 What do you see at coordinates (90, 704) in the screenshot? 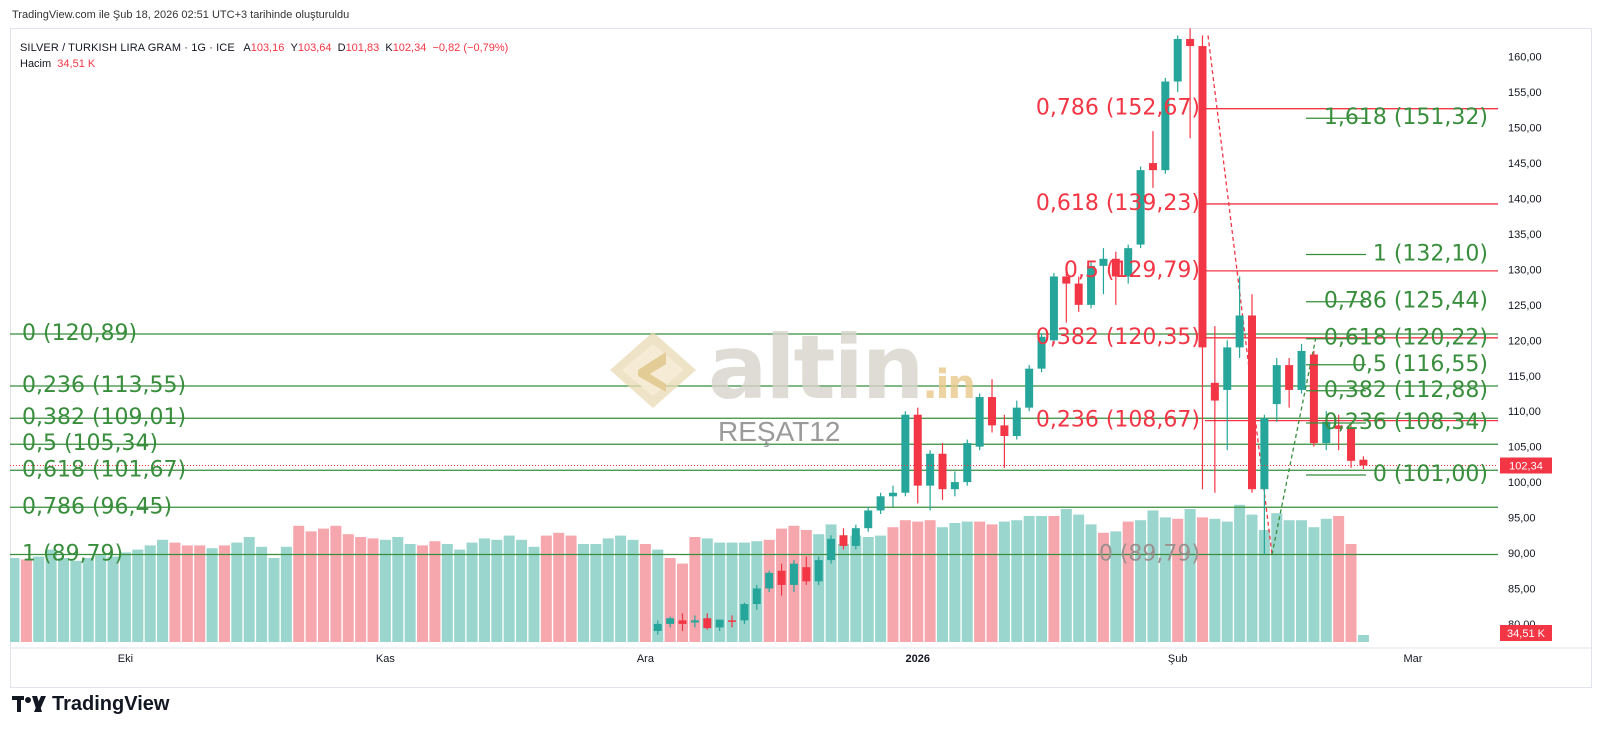
I see `tradingview-logo: TradingView` at bounding box center [90, 704].